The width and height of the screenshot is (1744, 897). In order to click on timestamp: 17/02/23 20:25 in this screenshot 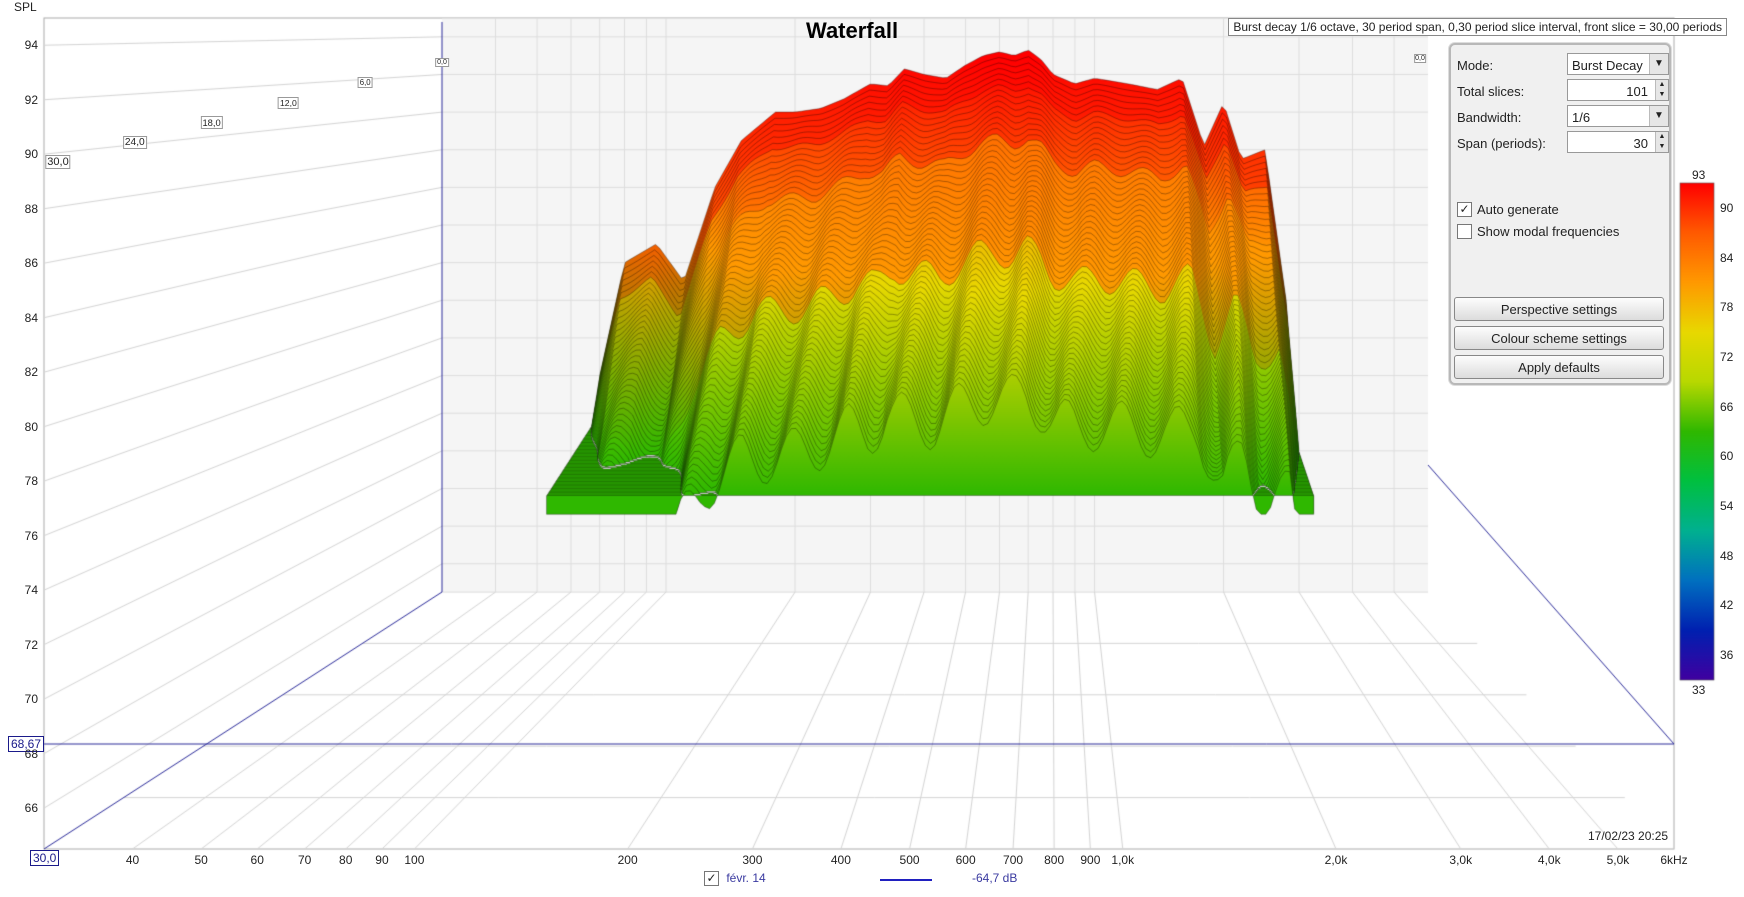, I will do `click(1628, 836)`.